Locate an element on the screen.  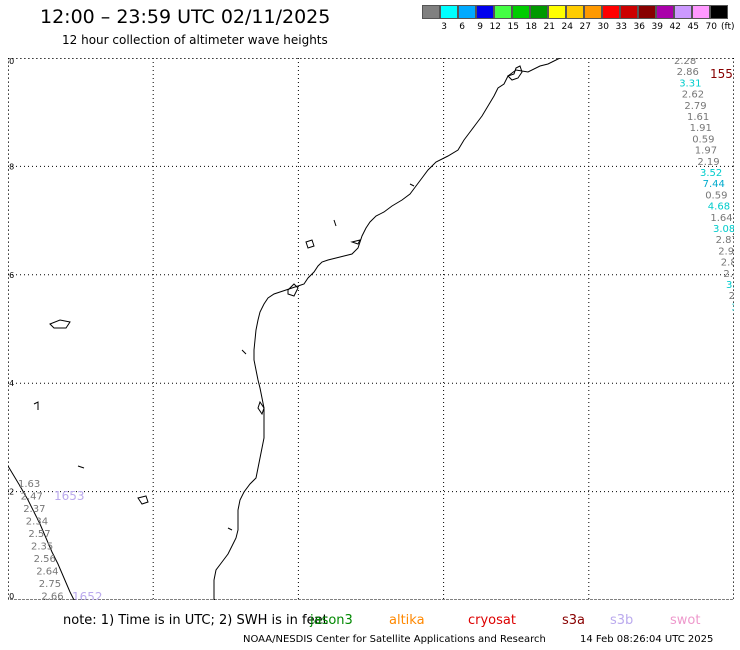
color-tick-label: 21 is located at coordinates (549, 27).